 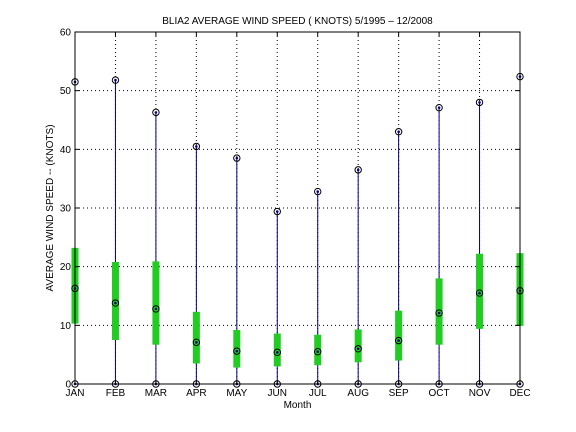 I want to click on median-marker-nov, so click(x=479, y=293).